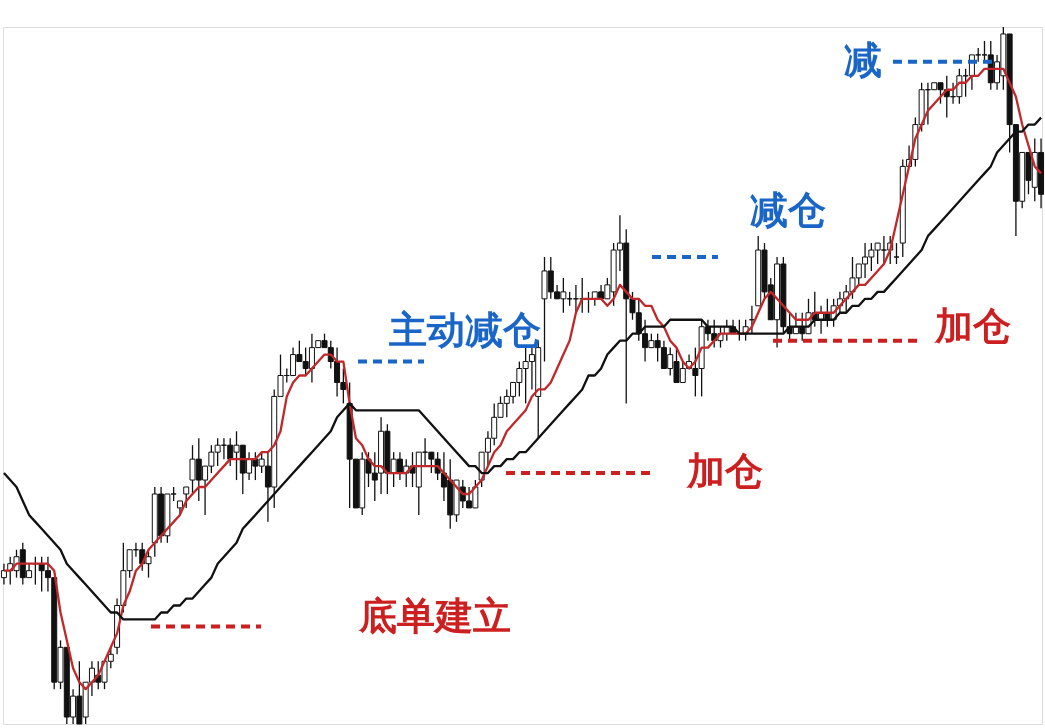 This screenshot has width=1045, height=728. Describe the element at coordinates (465, 329) in the screenshot. I see `ref-line-label: 主动减仓` at that location.